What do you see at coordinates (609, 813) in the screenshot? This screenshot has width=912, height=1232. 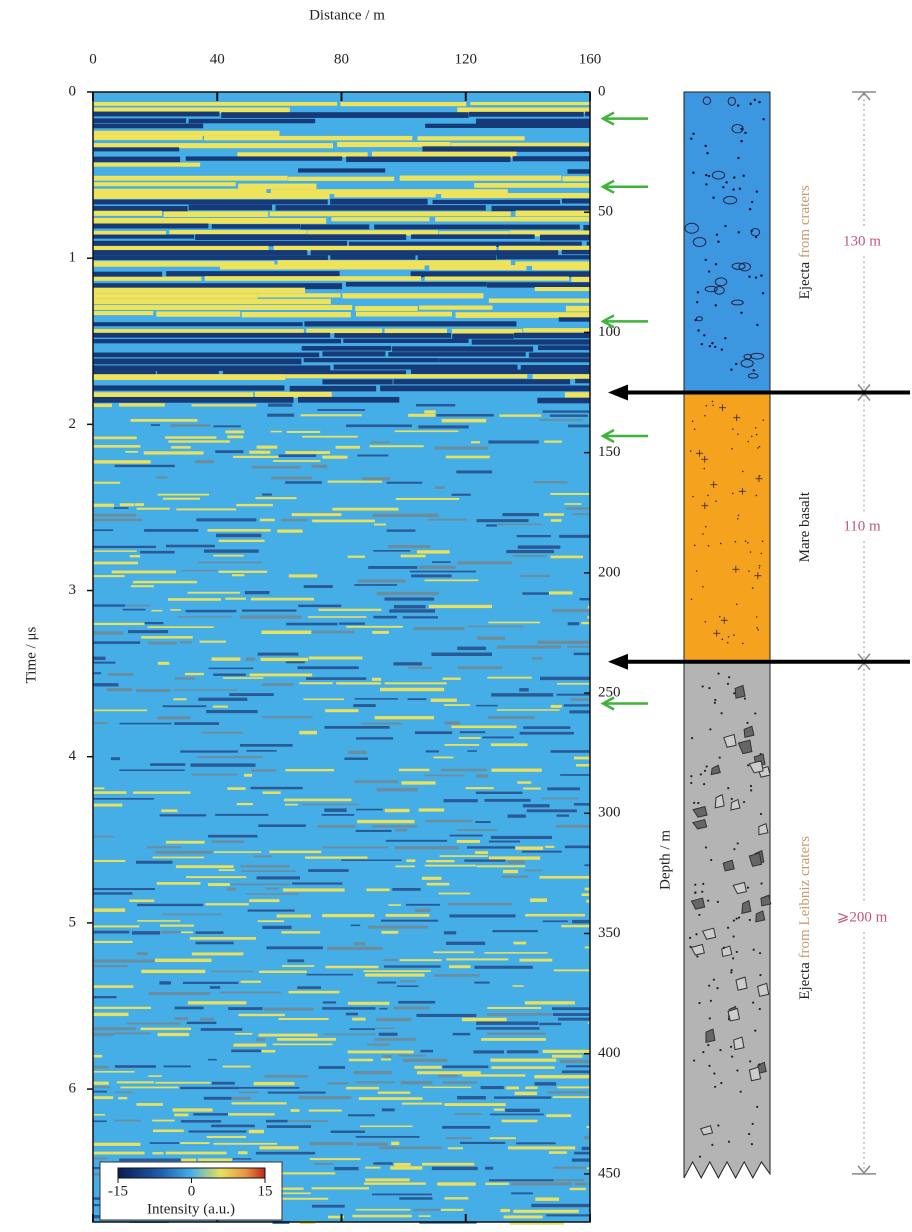 I see `y2-tick-label: 300` at bounding box center [609, 813].